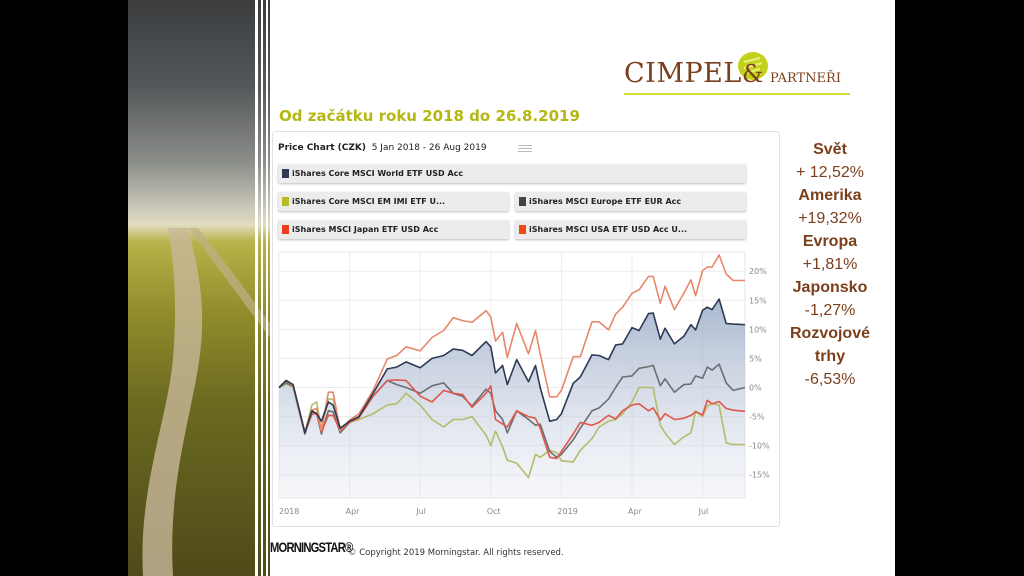 The width and height of the screenshot is (1024, 576). What do you see at coordinates (829, 345) in the screenshot?
I see `region-label: Rozvojové trhy` at bounding box center [829, 345].